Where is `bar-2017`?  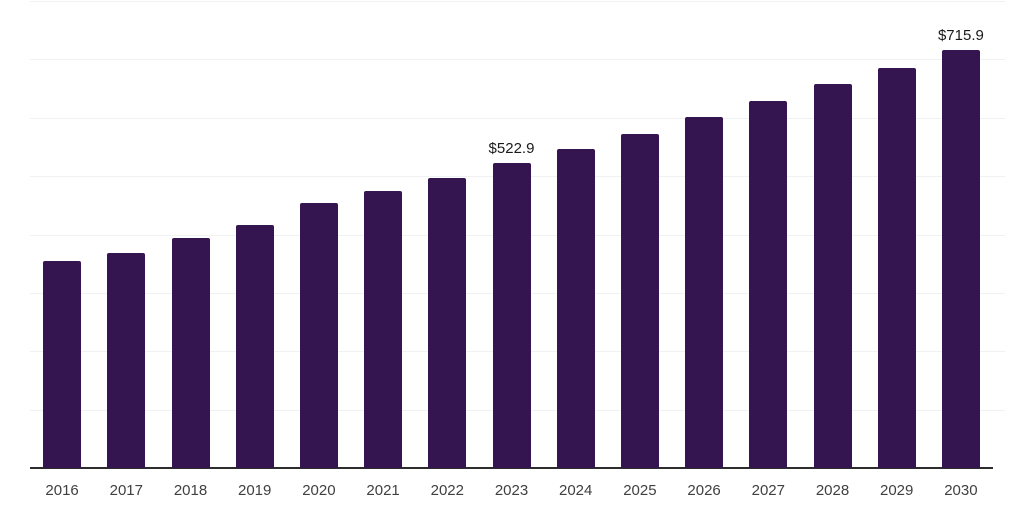
bar-2017 is located at coordinates (126, 360).